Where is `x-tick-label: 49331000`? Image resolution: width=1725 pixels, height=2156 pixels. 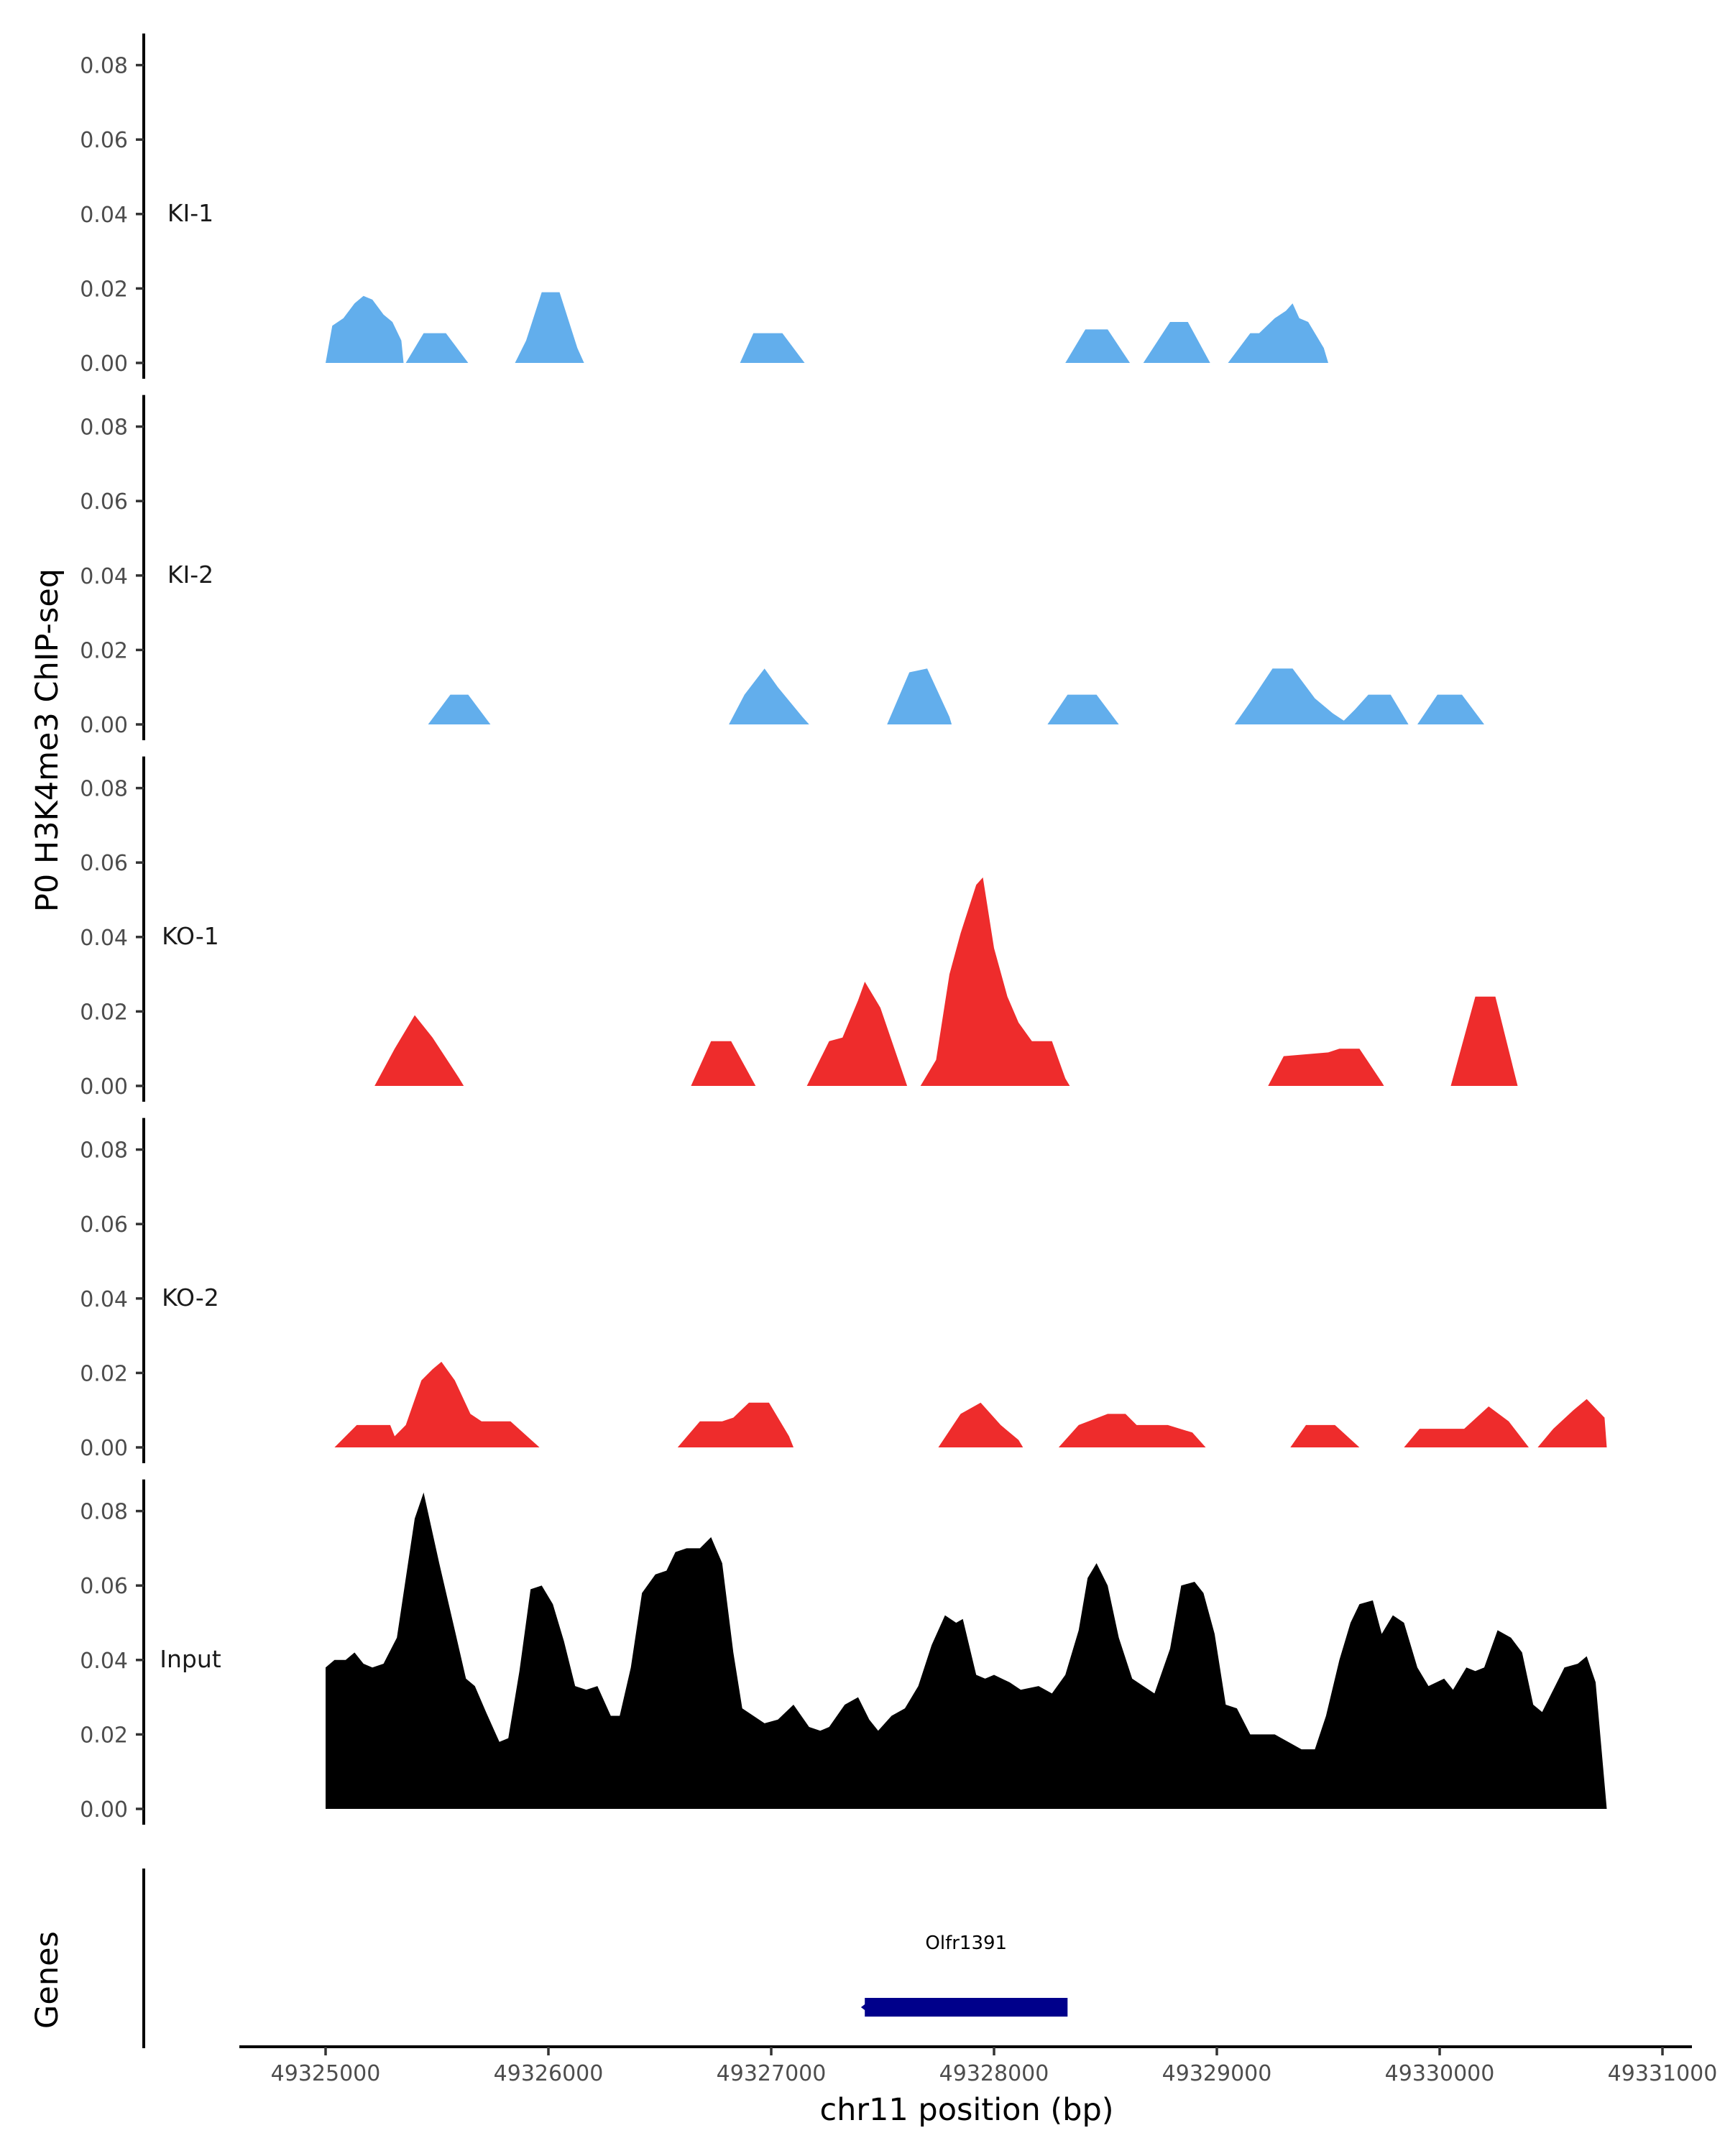
x-tick-label: 49331000 is located at coordinates (1663, 2073).